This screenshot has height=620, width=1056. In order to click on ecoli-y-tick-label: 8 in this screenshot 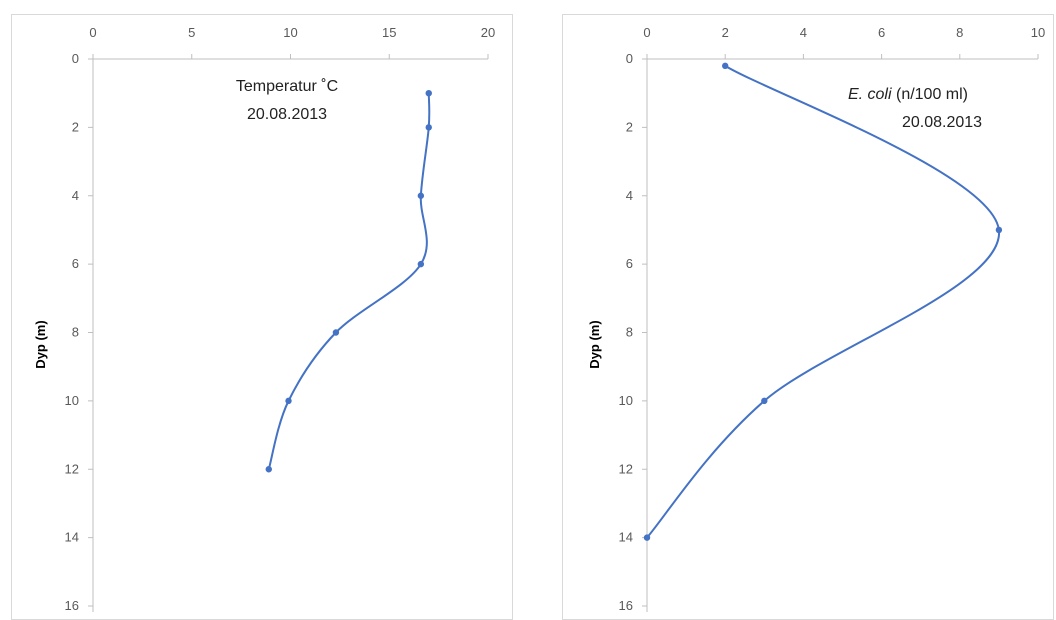, I will do `click(629, 332)`.